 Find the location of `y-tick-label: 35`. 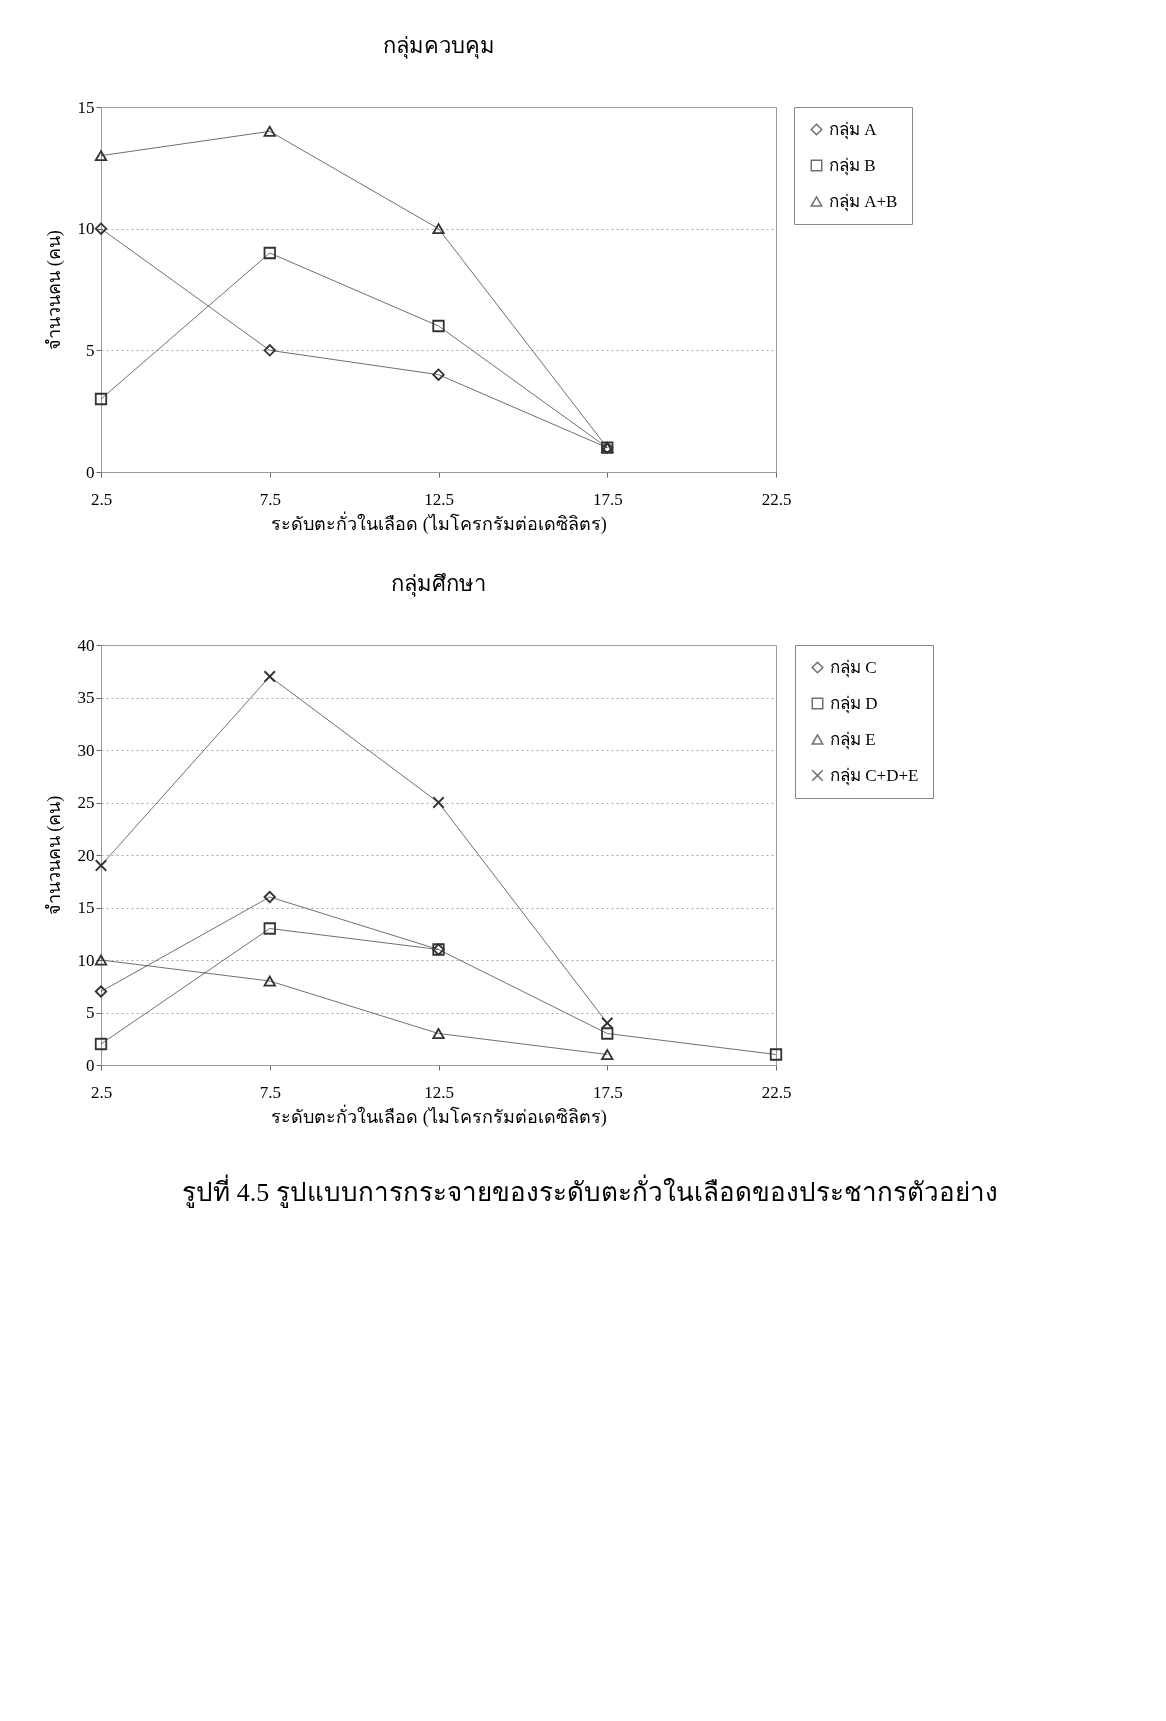

y-tick-label: 35 is located at coordinates (86, 697).